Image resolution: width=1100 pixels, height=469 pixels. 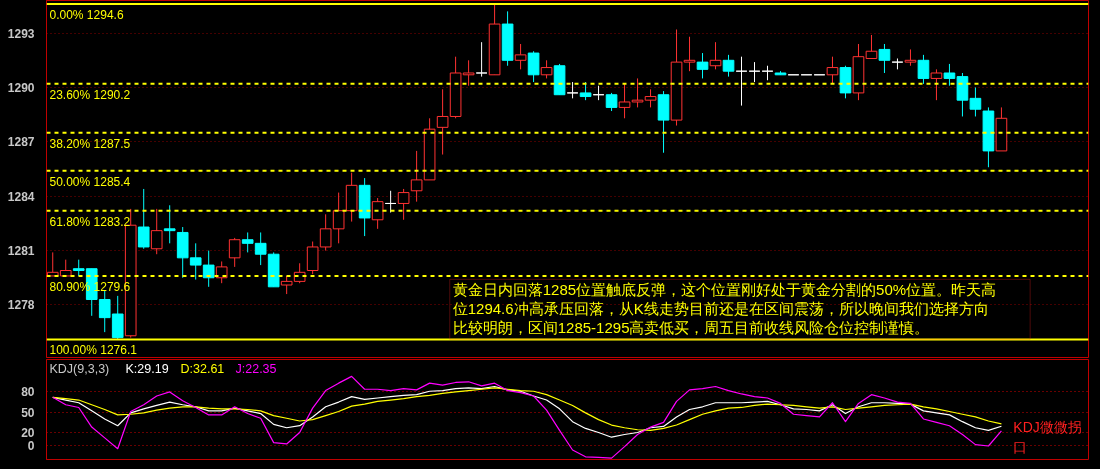 I want to click on y-tick-label: 20, so click(x=28, y=432).